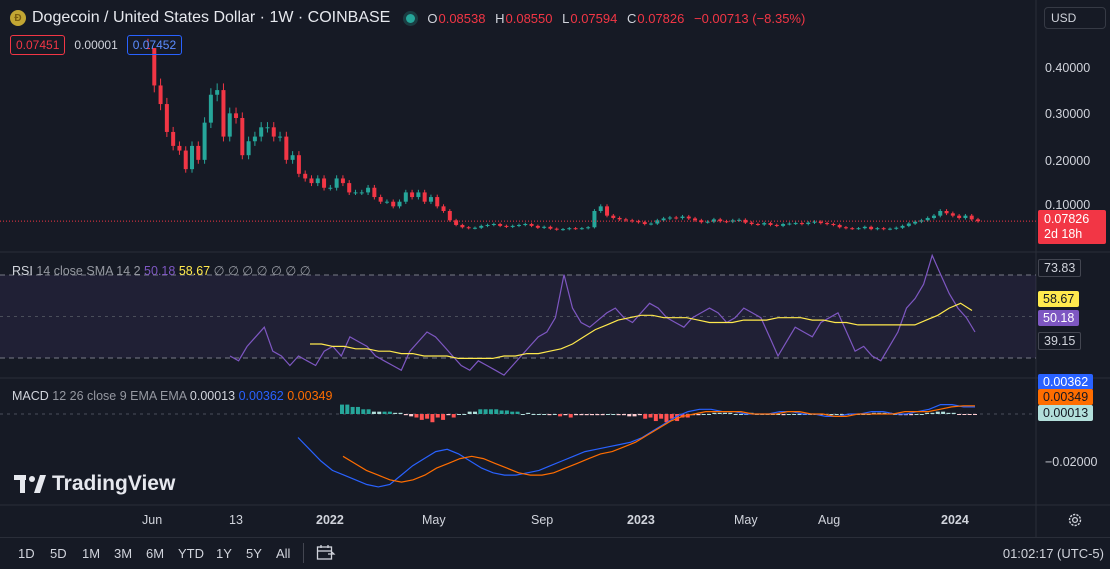 This screenshot has width=1110, height=569. I want to click on market-open-dot, so click(411, 18).